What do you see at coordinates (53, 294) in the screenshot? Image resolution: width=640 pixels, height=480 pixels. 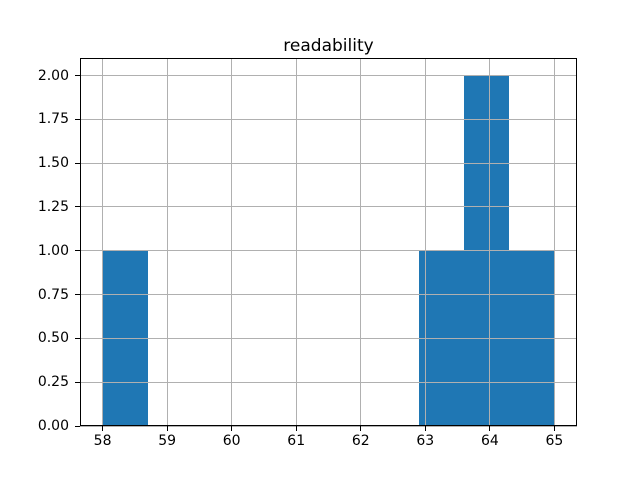 I see `y-tick-label: 0.75` at bounding box center [53, 294].